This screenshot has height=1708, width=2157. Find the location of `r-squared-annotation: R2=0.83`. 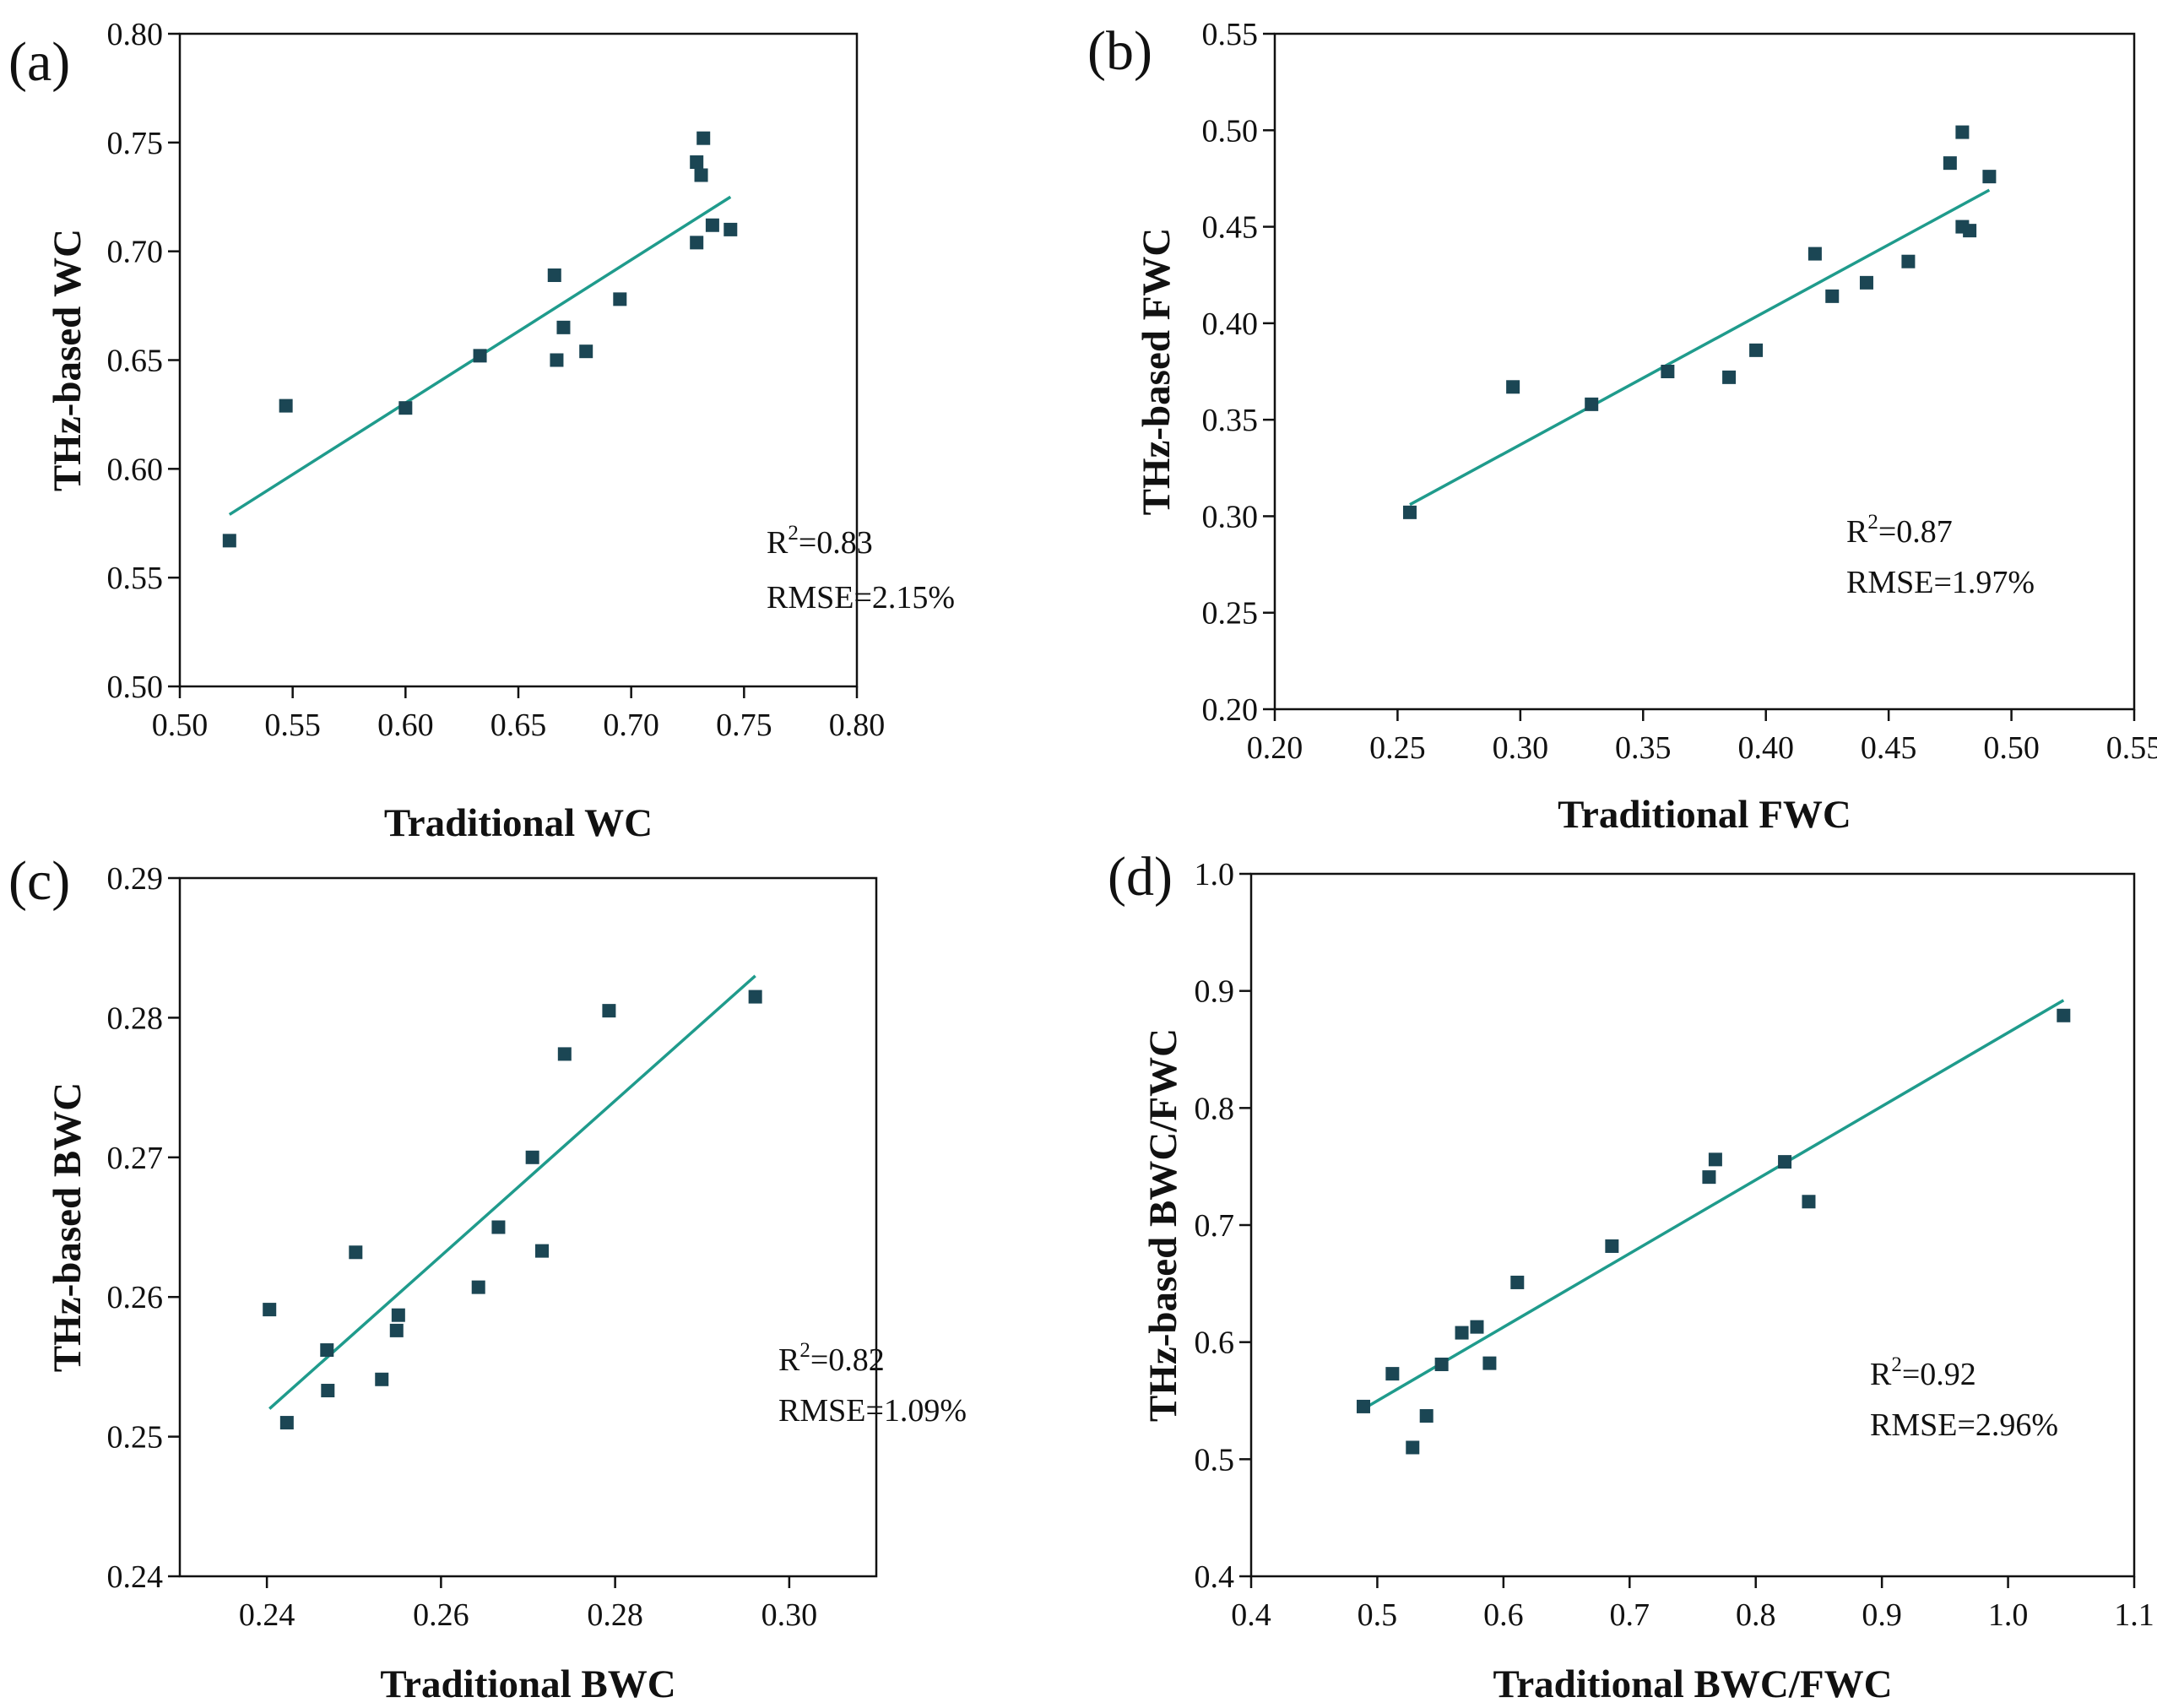

r-squared-annotation: R2=0.83 is located at coordinates (820, 541).